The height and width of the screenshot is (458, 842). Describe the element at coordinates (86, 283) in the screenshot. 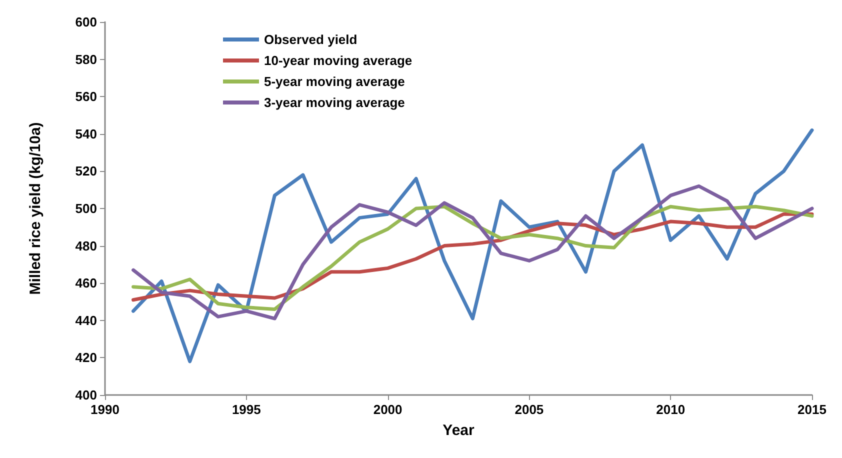

I see `y-tick-label: 460` at that location.